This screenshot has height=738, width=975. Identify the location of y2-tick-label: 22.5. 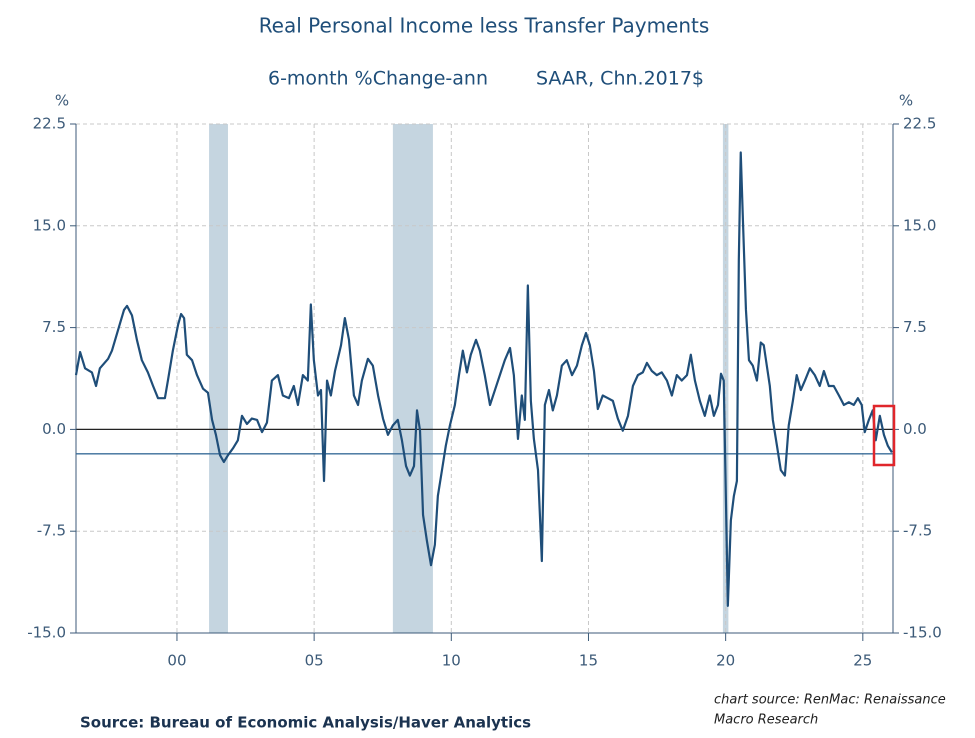
(919, 124).